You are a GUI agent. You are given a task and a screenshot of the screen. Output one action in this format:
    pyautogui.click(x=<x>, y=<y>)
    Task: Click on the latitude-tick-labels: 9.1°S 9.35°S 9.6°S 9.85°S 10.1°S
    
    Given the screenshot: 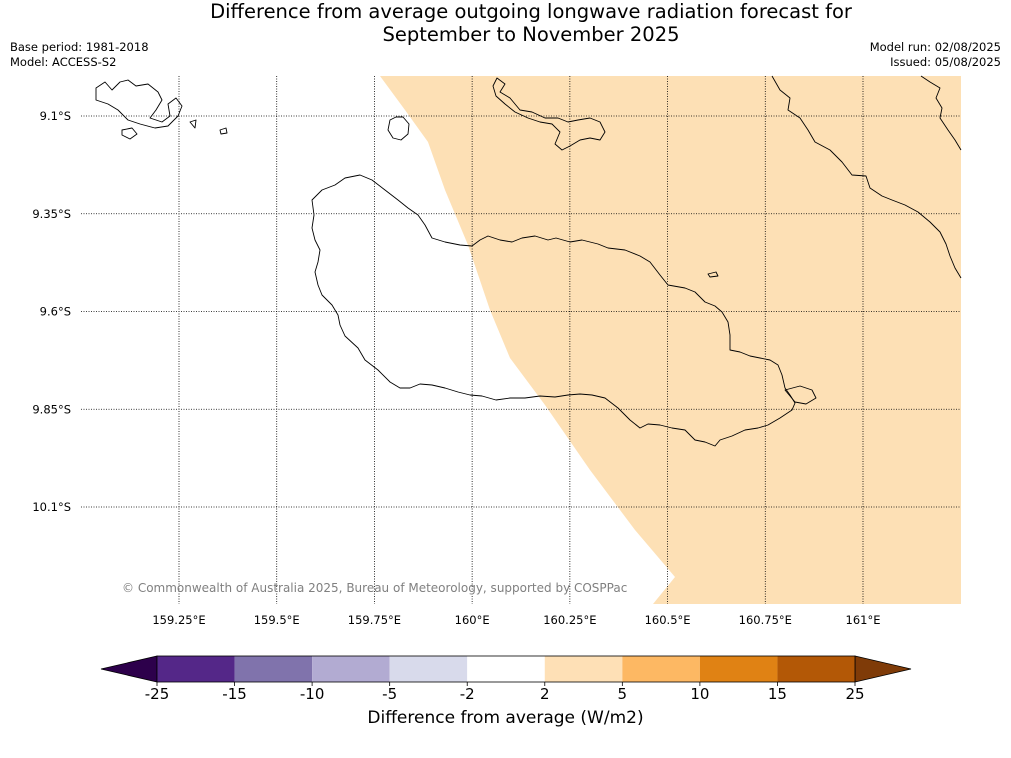 What is the action you would take?
    pyautogui.click(x=51, y=311)
    